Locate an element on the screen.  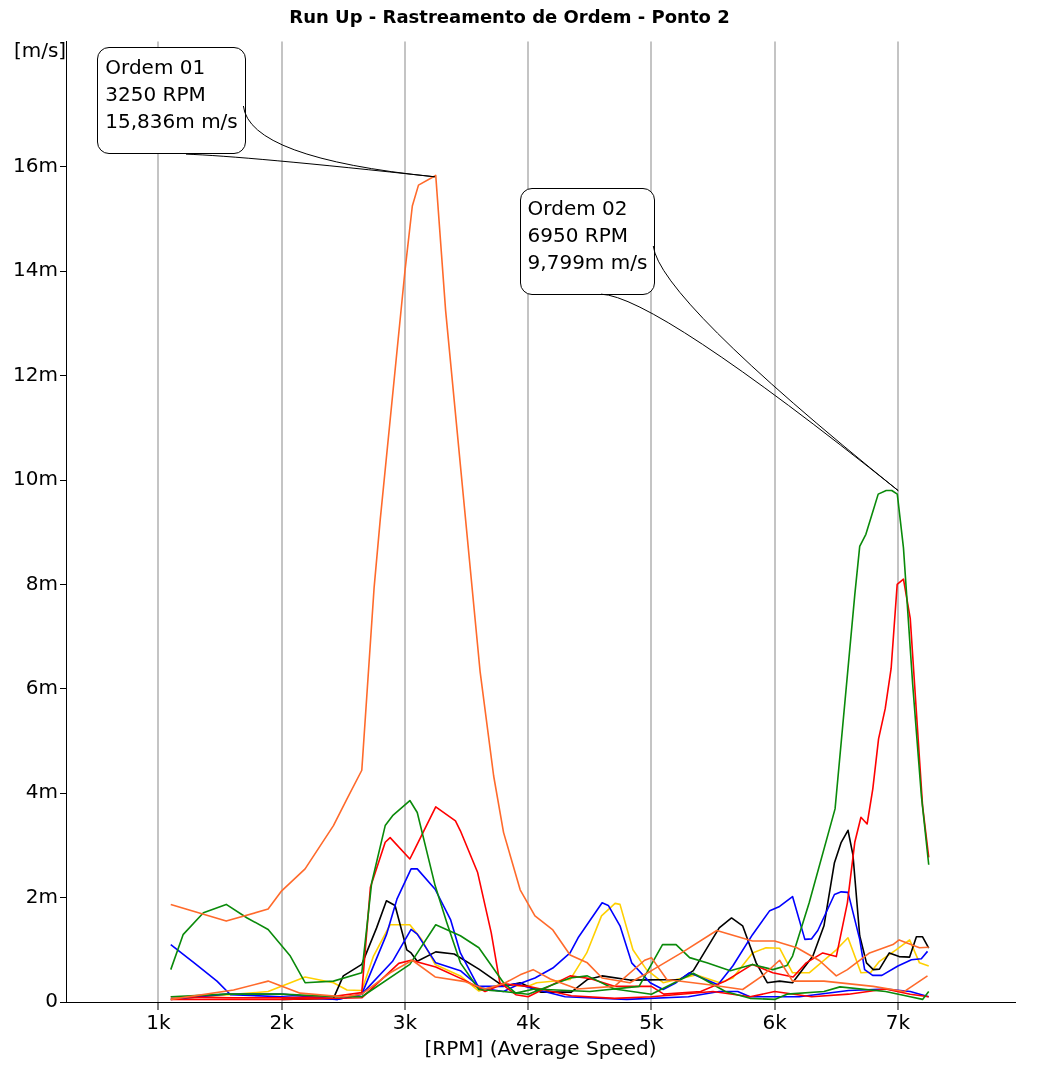
chart-title: Run Up - Rastreamento de Ordem - Ponto 2 is located at coordinates (509, 17).